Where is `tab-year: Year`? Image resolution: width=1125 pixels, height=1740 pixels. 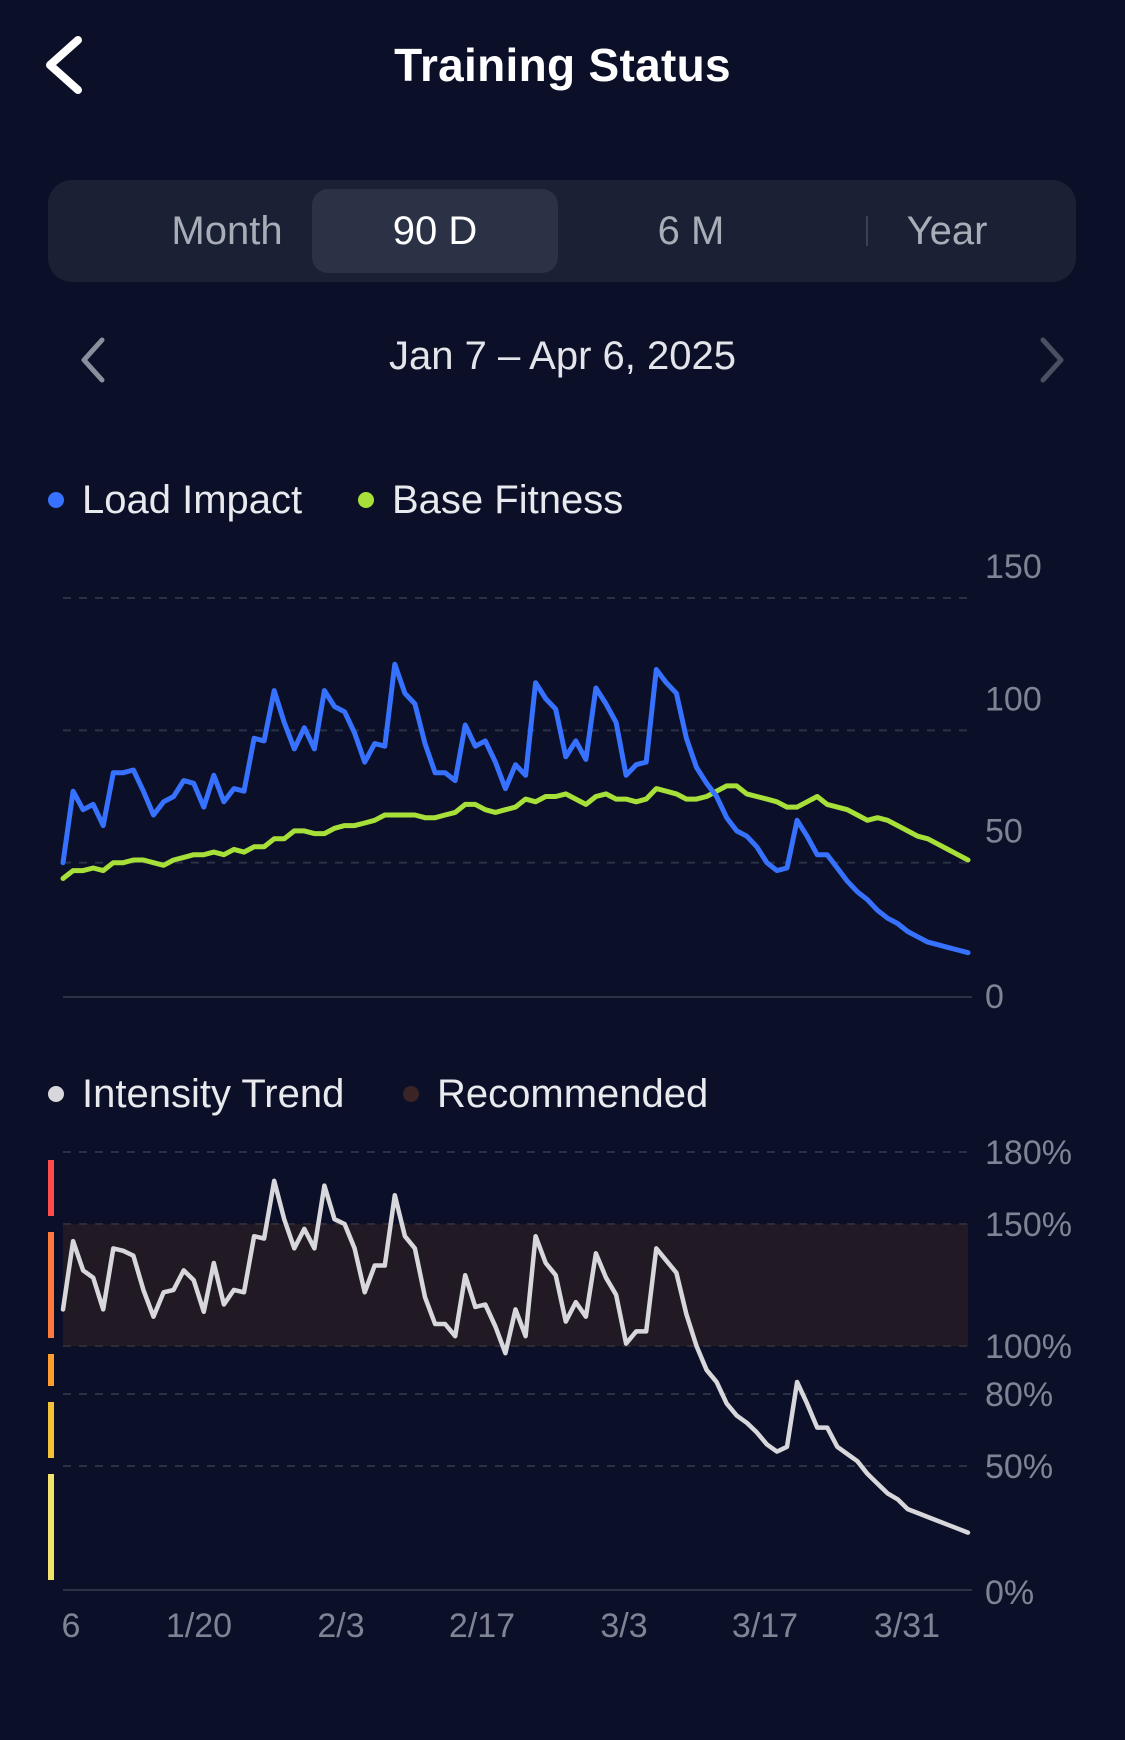
tab-year: Year is located at coordinates (947, 231).